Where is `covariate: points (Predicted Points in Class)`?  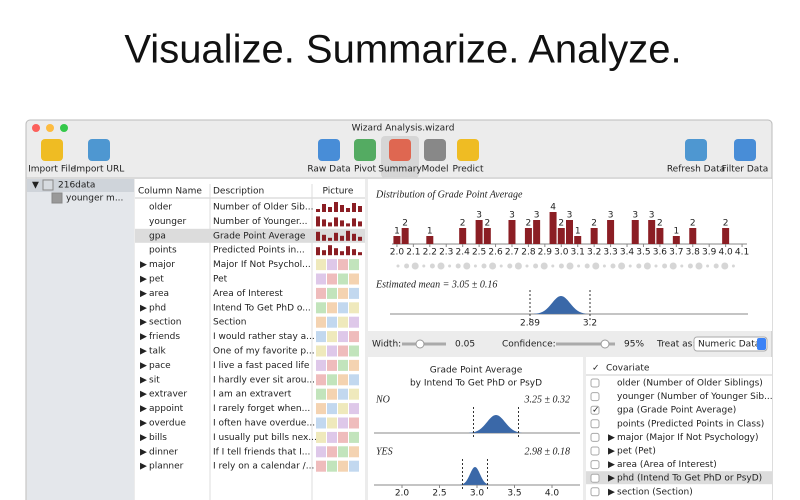
covariate: points (Predicted Points in Class) is located at coordinates (690, 424).